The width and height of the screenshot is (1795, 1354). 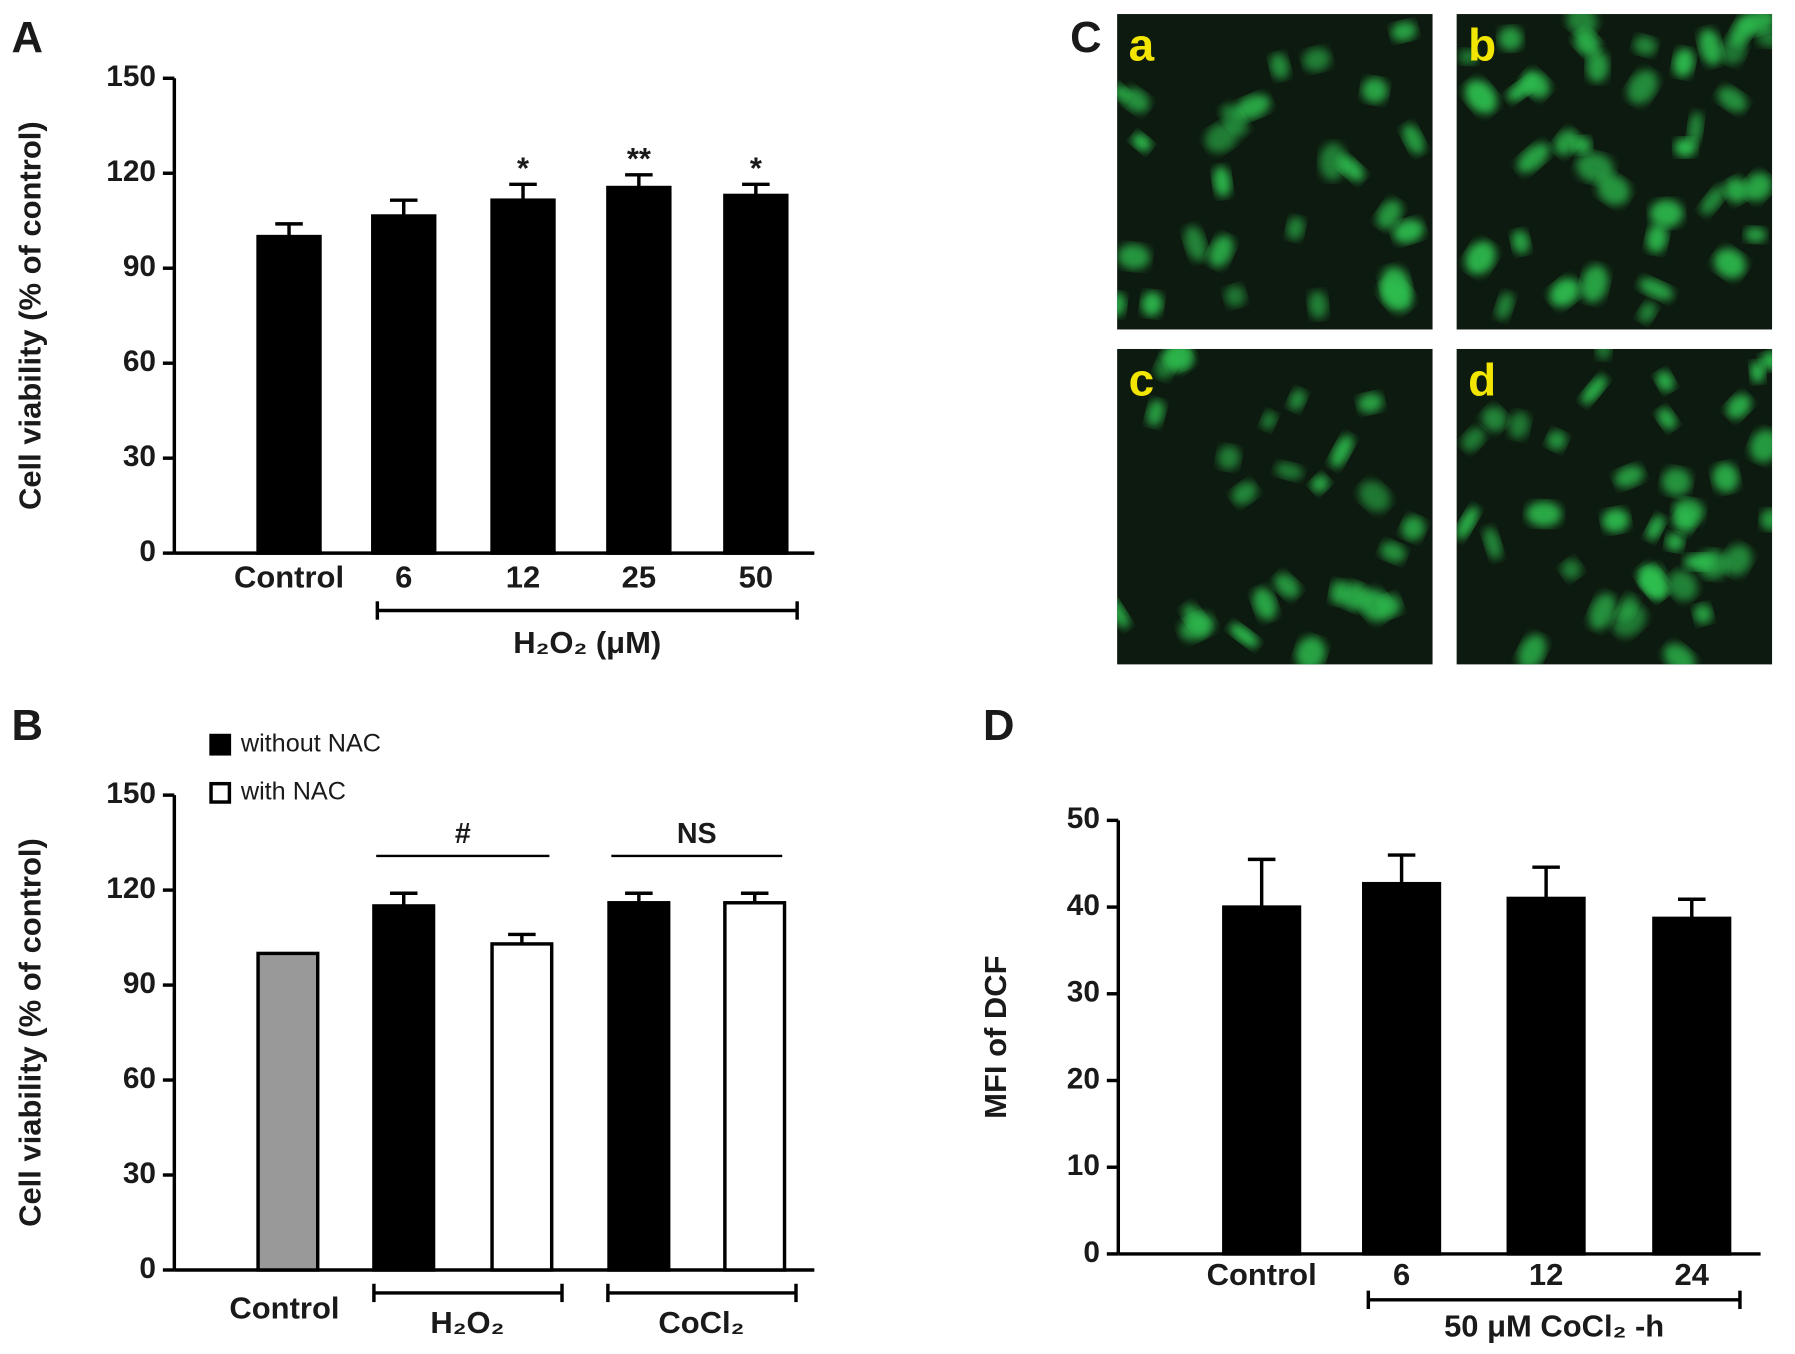 I want to click on y-tick-label: 120, so click(x=131, y=171).